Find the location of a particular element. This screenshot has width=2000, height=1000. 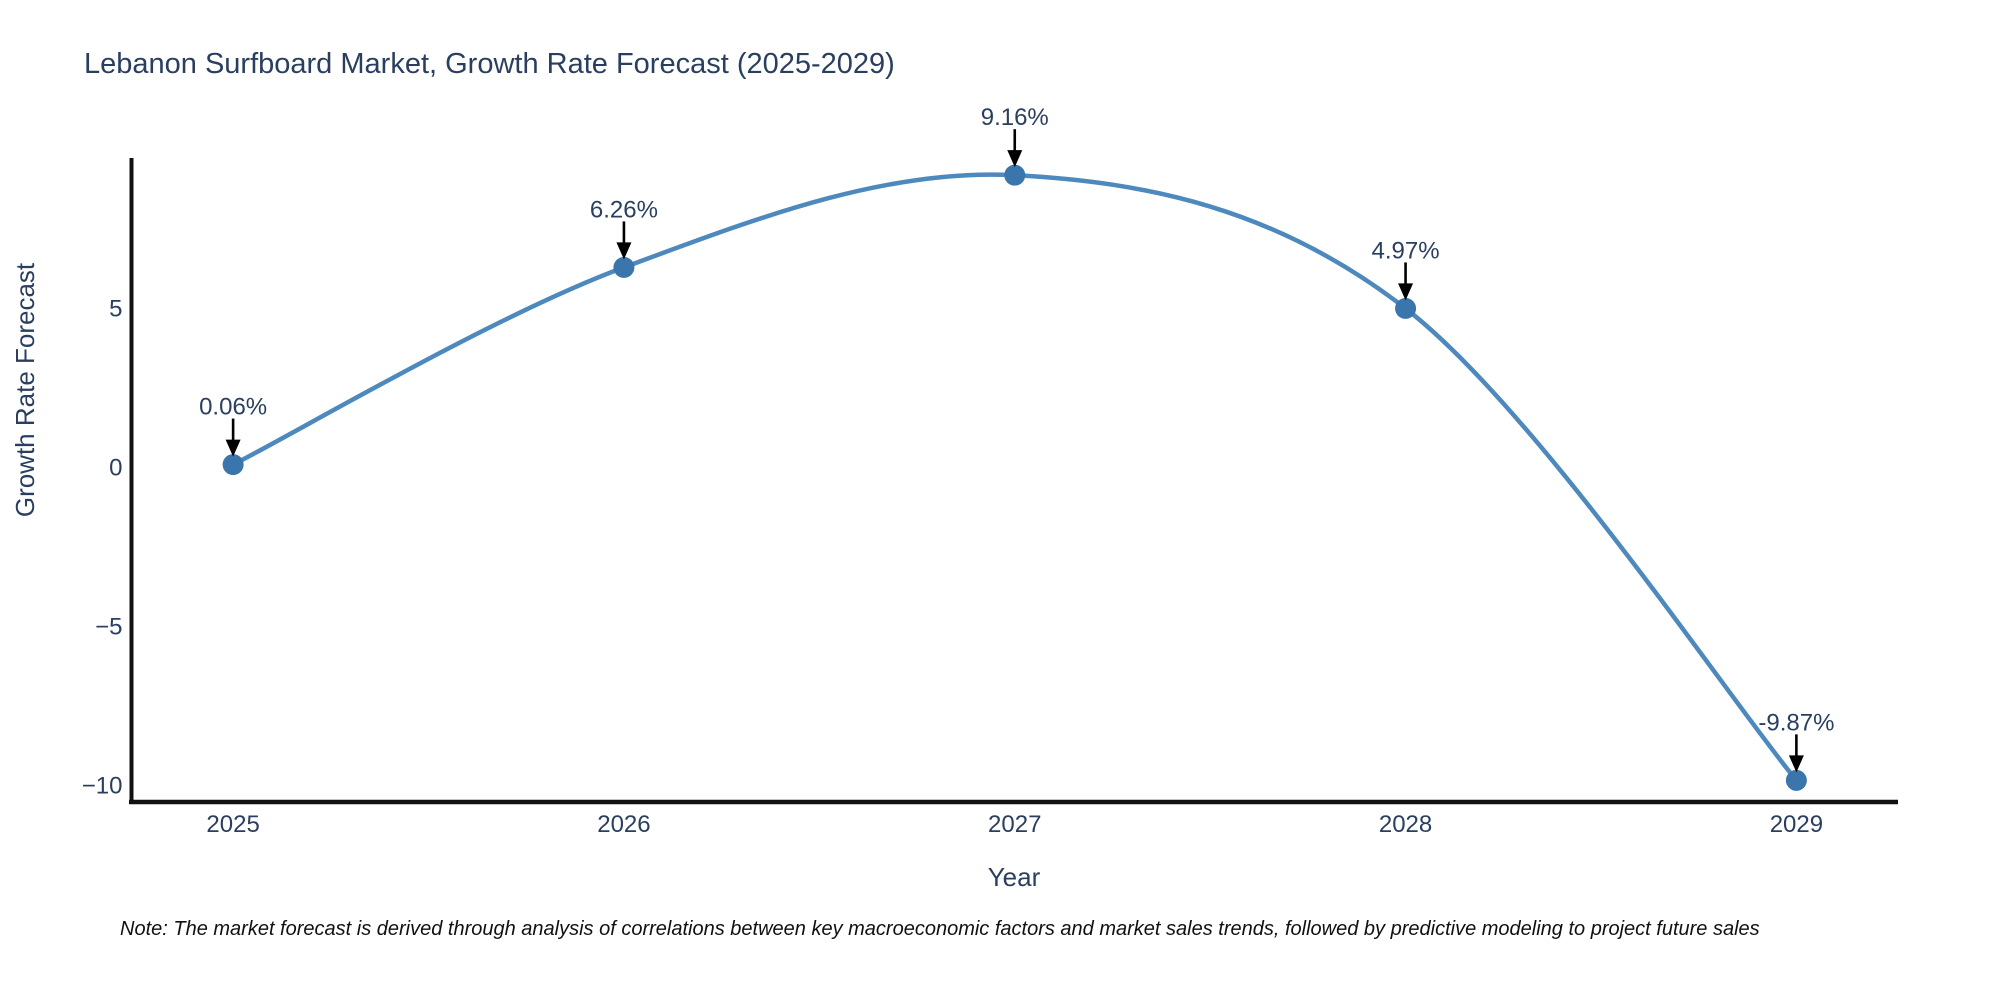

y-tick-label: 0 is located at coordinates (115, 467).